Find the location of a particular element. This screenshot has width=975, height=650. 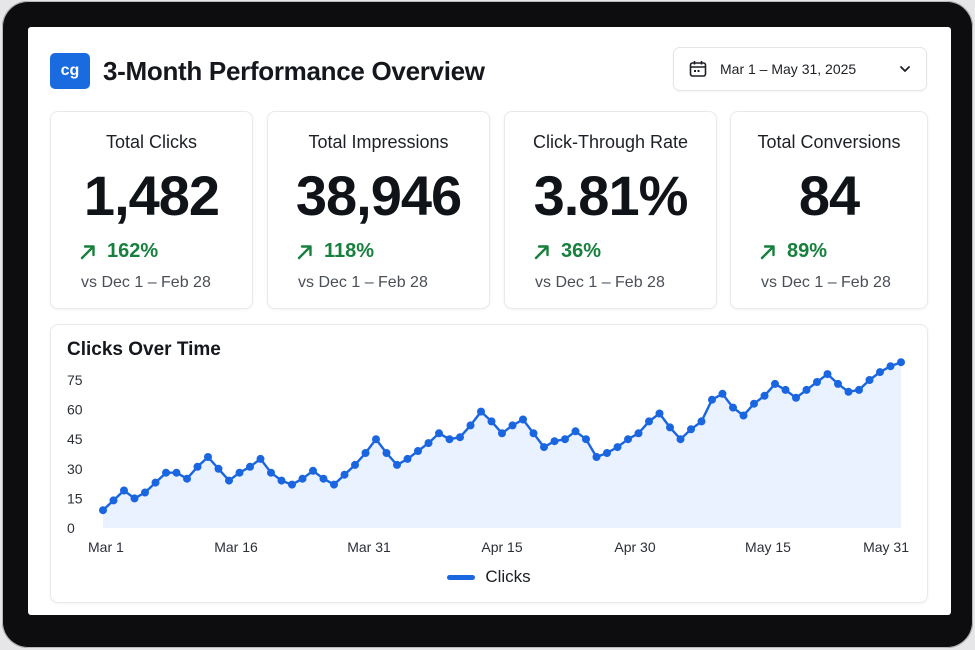

y-tick-label: 60 is located at coordinates (75, 410).